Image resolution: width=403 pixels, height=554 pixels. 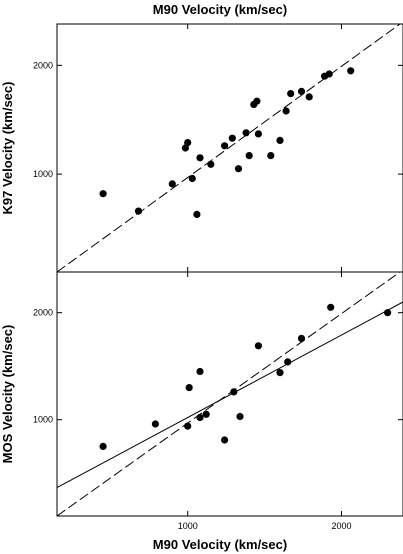 What do you see at coordinates (341, 526) in the screenshot?
I see `x-tick-label-mos-1: 2000` at bounding box center [341, 526].